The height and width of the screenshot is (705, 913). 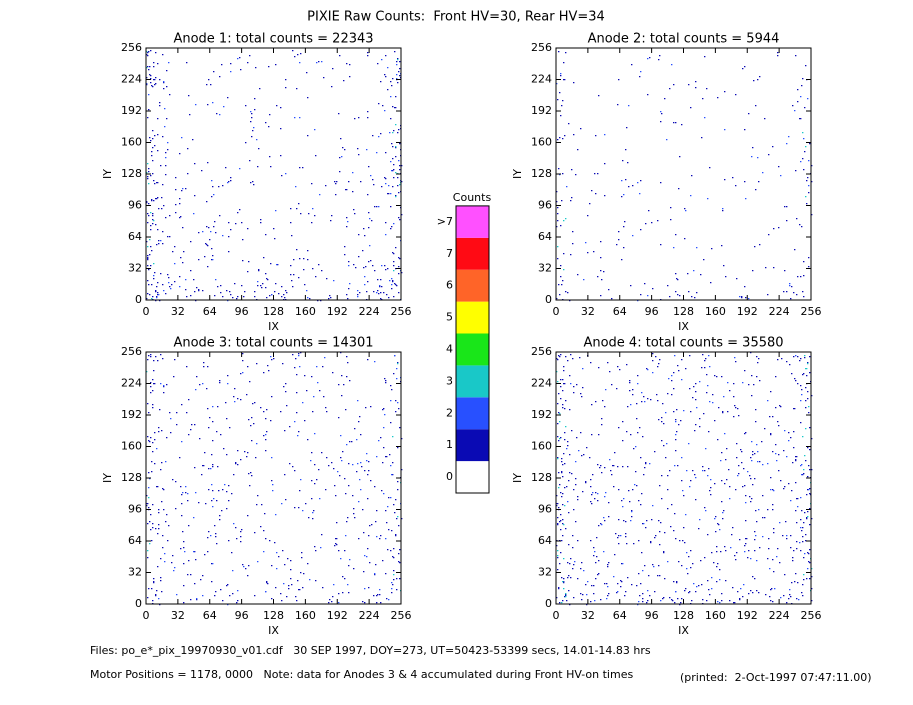 I want to click on colorbar-label: 0, so click(x=449, y=476).